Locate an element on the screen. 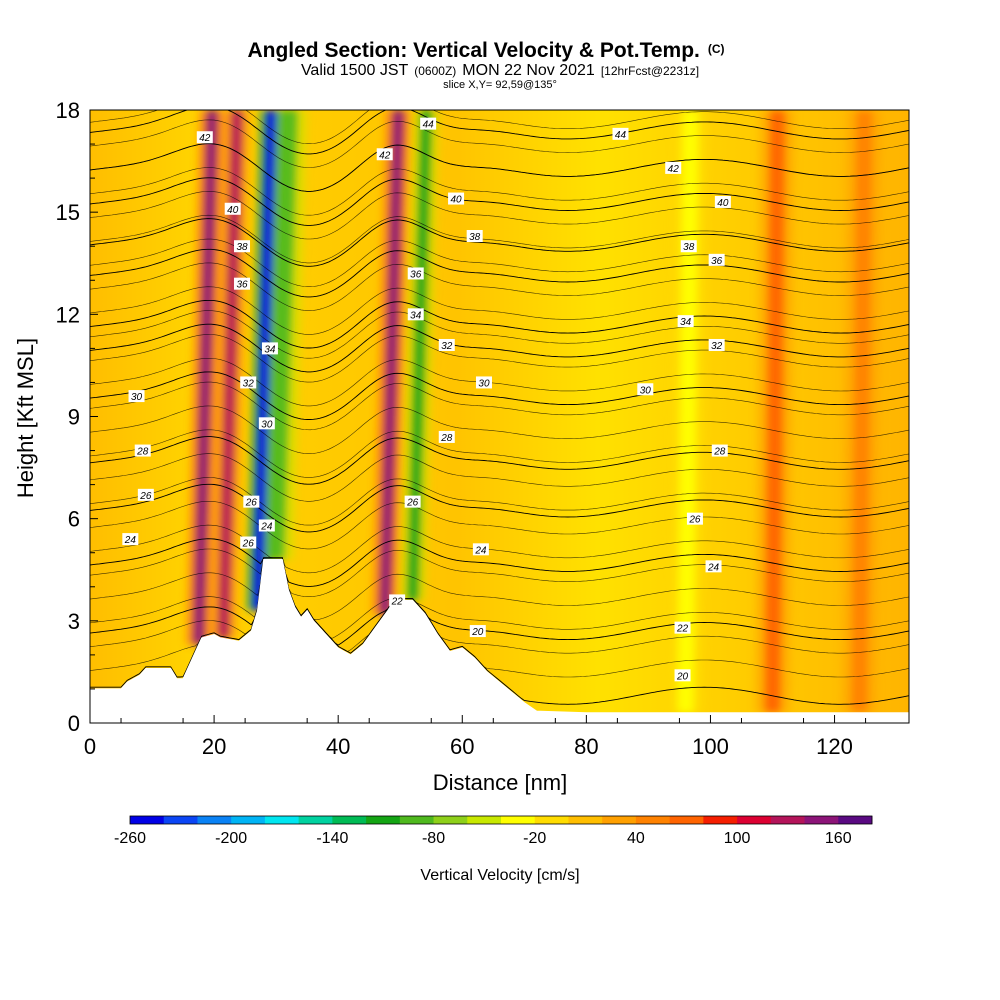 The width and height of the screenshot is (1000, 1000). colorbar-tick-label: 100 is located at coordinates (737, 838).